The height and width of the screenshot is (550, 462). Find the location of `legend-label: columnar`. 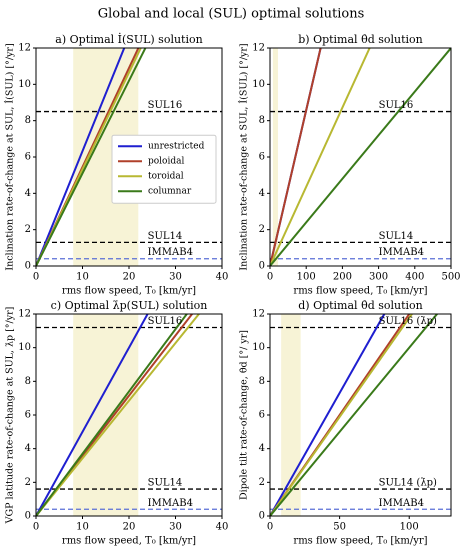

legend-label: columnar is located at coordinates (170, 192).